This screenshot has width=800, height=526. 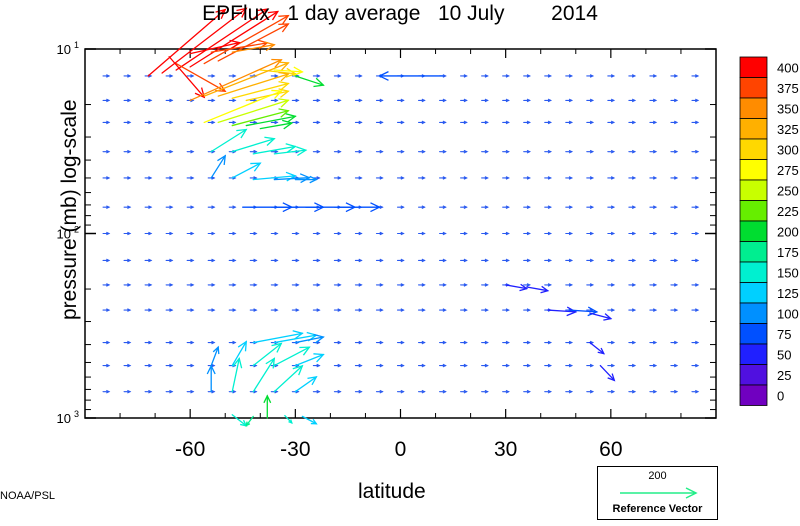 I want to click on flux-vector-47-head, so click(x=237, y=363).